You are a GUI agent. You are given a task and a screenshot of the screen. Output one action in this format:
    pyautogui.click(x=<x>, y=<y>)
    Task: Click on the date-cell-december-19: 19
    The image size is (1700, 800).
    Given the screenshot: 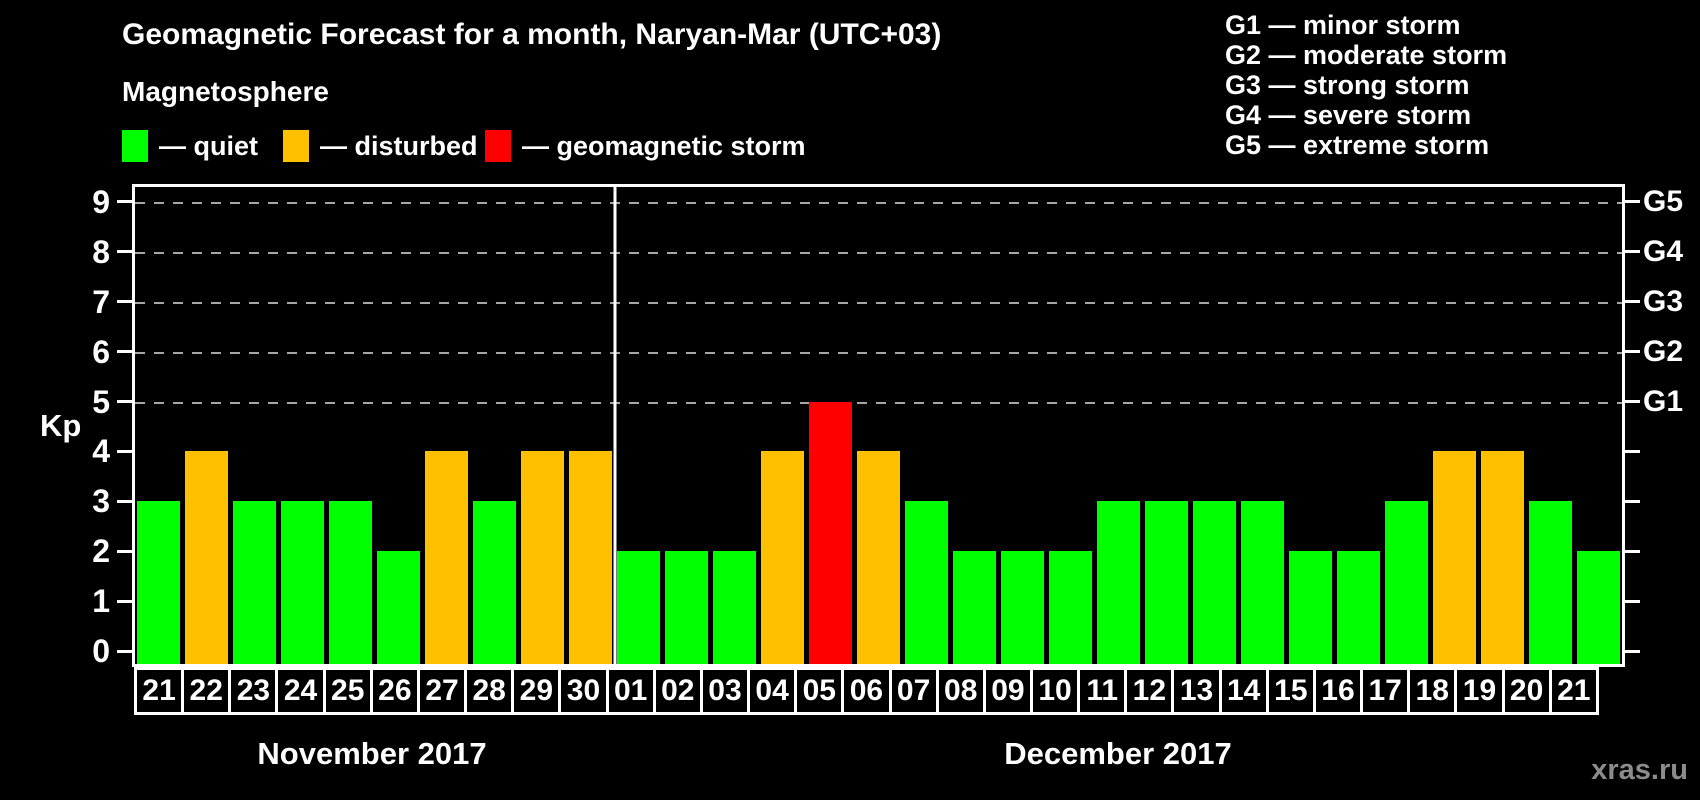 What is the action you would take?
    pyautogui.click(x=1481, y=691)
    